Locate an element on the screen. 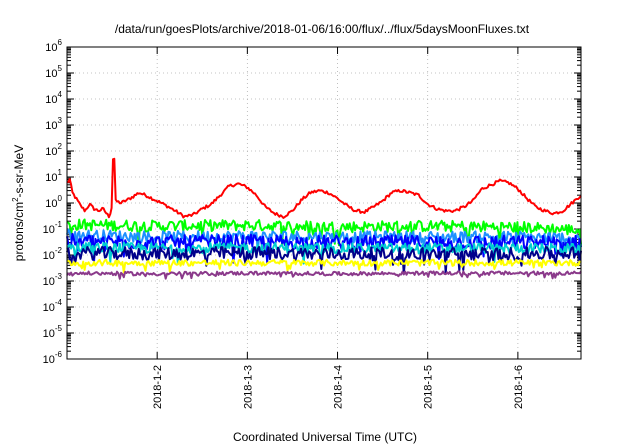 This screenshot has height=448, width=640. y-tick-label: 10⁻⁶ is located at coordinates (53, 358).